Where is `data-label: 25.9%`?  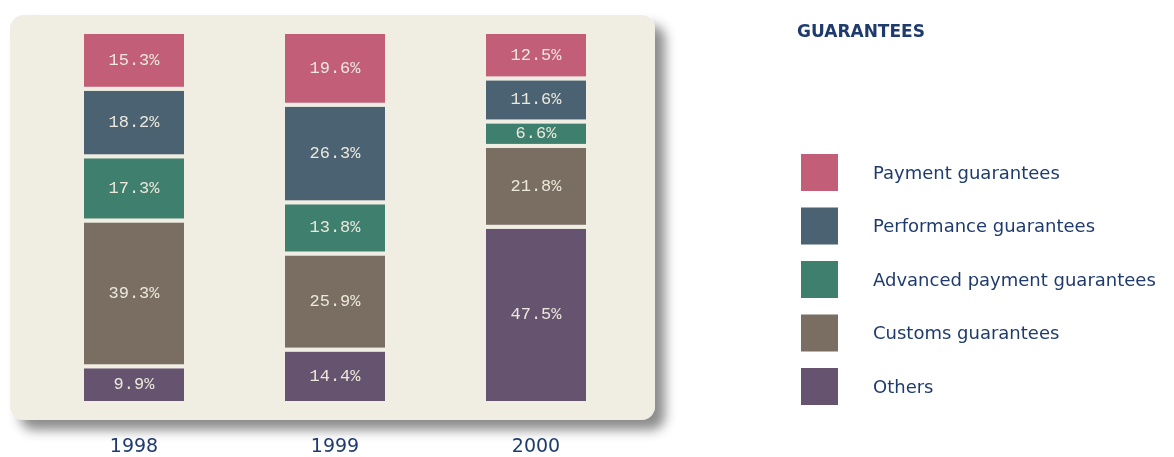
data-label: 25.9% is located at coordinates (335, 302).